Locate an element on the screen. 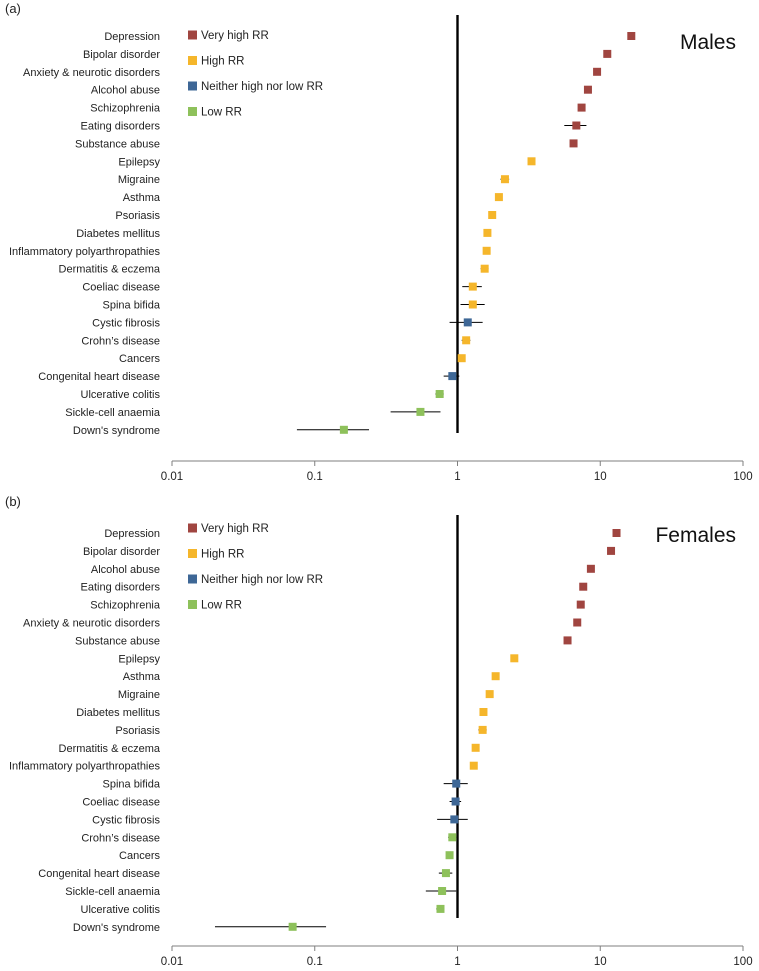 This screenshot has height=971, width=759. legend-label-males: Very high RR is located at coordinates (235, 36).